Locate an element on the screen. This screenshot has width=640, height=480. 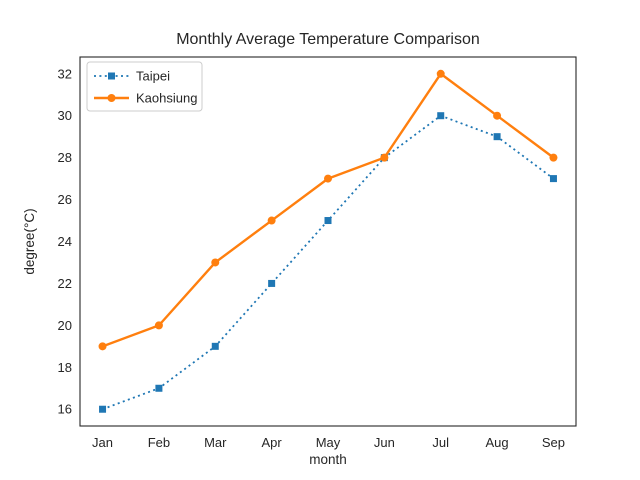
x-tick-label: Apr is located at coordinates (272, 442).